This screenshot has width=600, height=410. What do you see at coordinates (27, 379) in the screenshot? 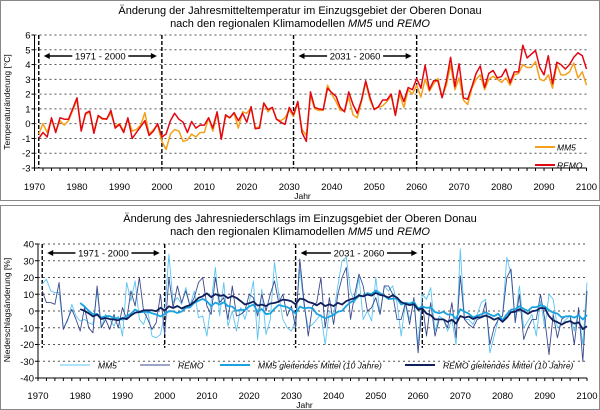
I see `y-tick-label: -40` at bounding box center [27, 379].